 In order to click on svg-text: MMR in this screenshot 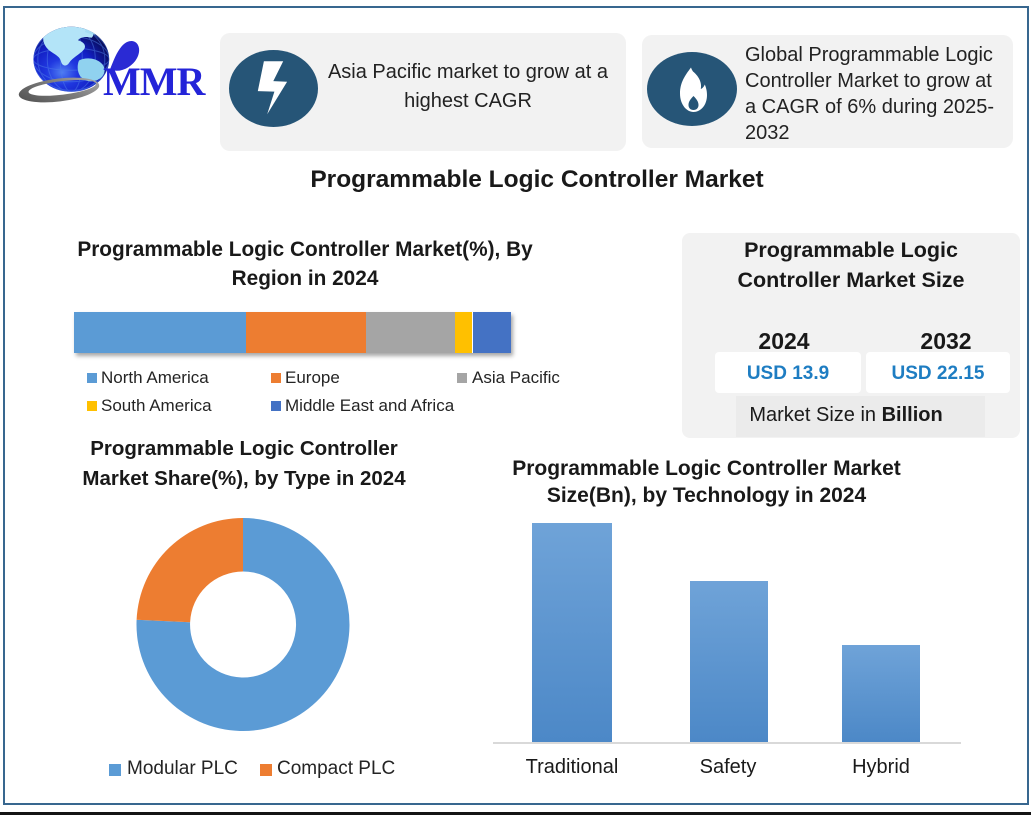, I will do `click(155, 81)`.